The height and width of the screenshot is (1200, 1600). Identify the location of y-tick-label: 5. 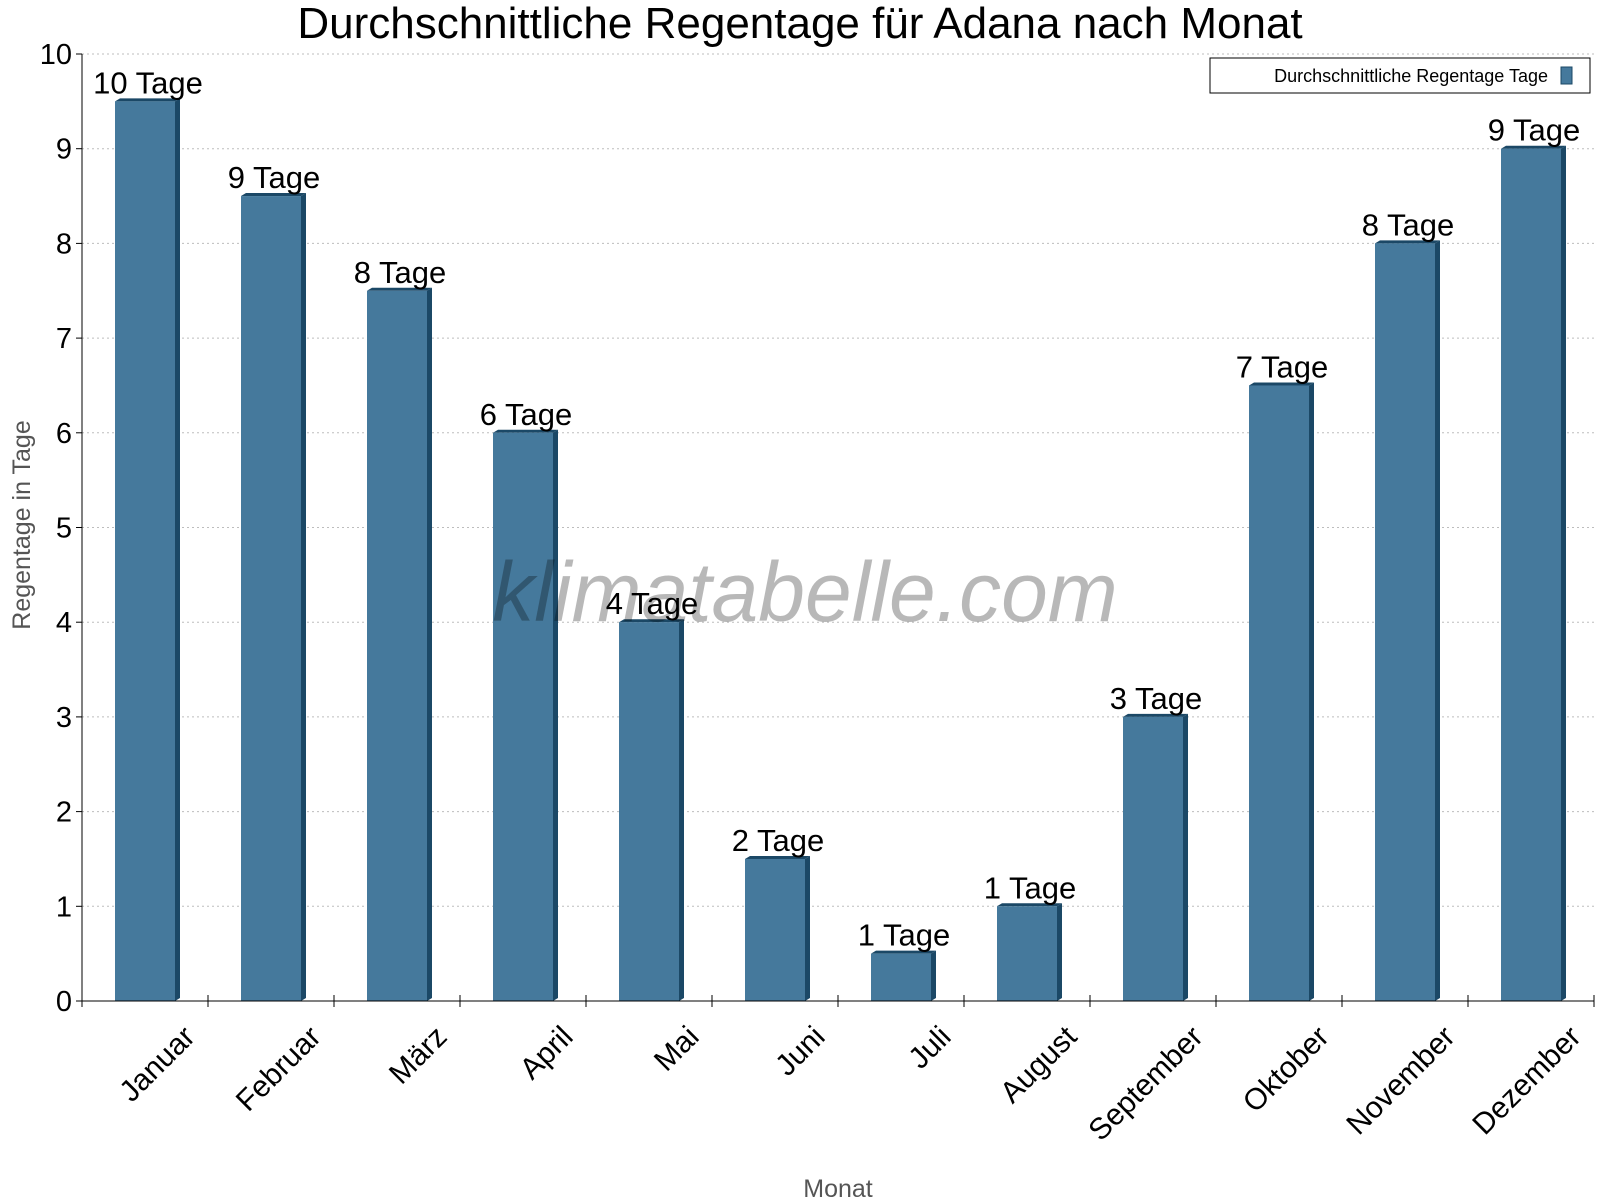
(64, 529).